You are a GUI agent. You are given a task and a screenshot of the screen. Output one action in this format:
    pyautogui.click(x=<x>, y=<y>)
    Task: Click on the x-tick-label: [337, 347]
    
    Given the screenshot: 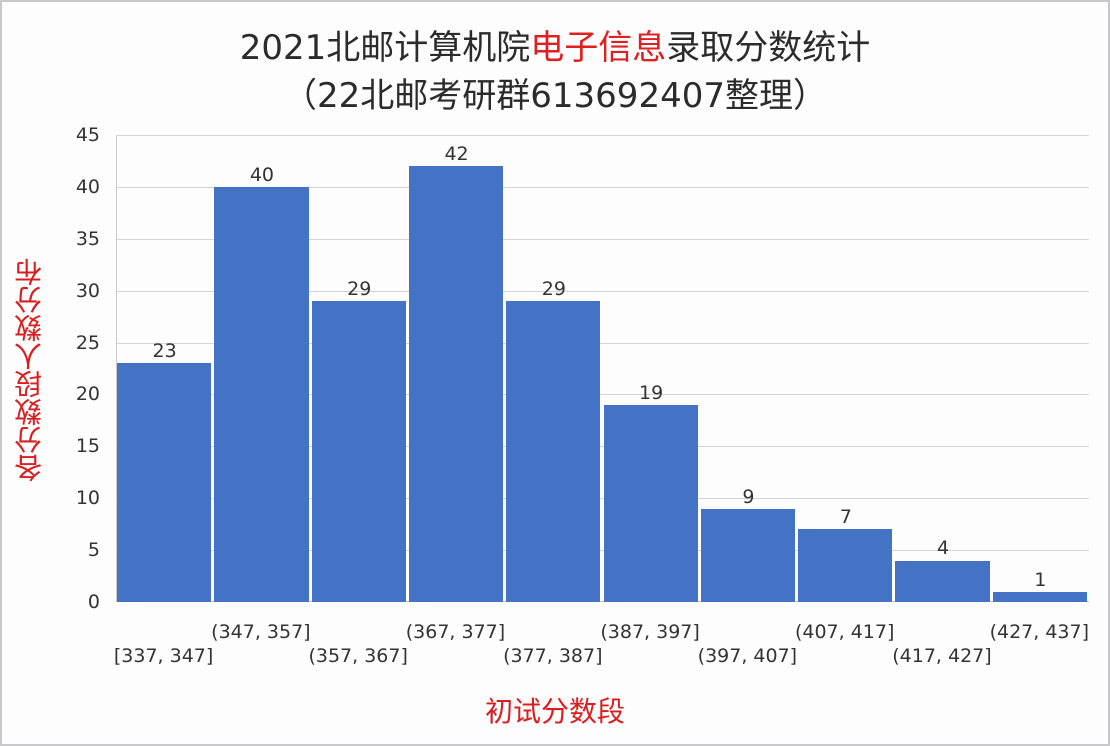 What is the action you would take?
    pyautogui.click(x=163, y=656)
    